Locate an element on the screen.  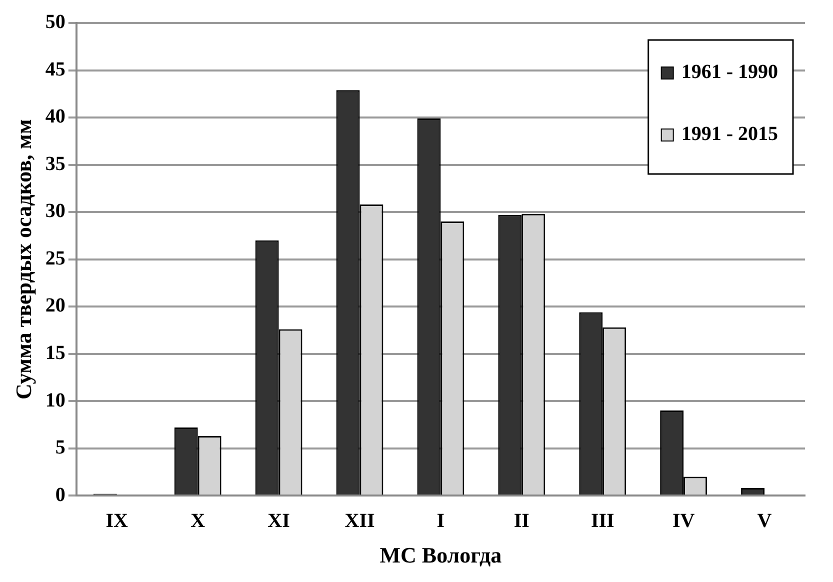
y-tick-label: 20 is located at coordinates (55, 305).